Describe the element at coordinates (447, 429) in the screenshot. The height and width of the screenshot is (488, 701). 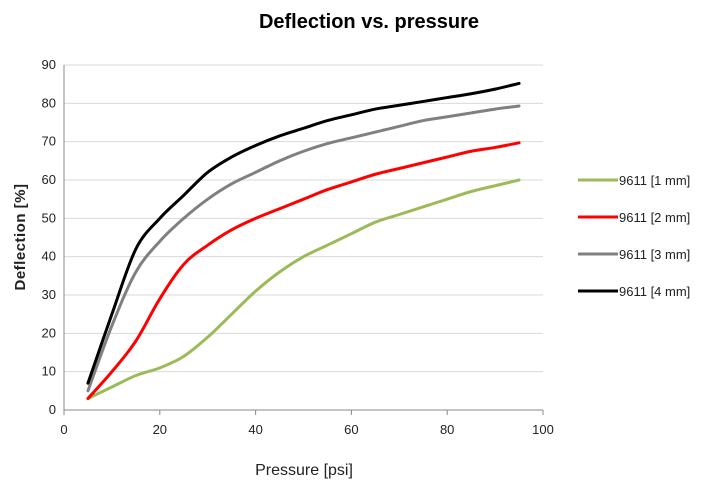
I see `x-tick-label: 80` at that location.